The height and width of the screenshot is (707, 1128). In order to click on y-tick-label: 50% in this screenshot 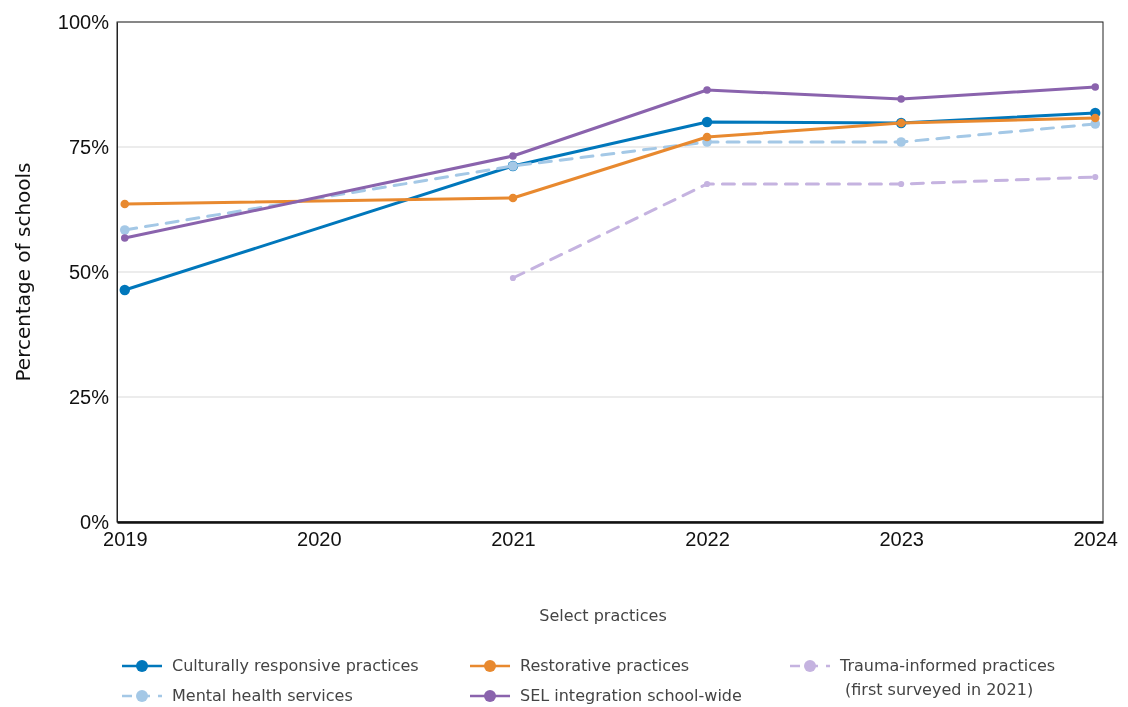, I will do `click(89, 271)`.